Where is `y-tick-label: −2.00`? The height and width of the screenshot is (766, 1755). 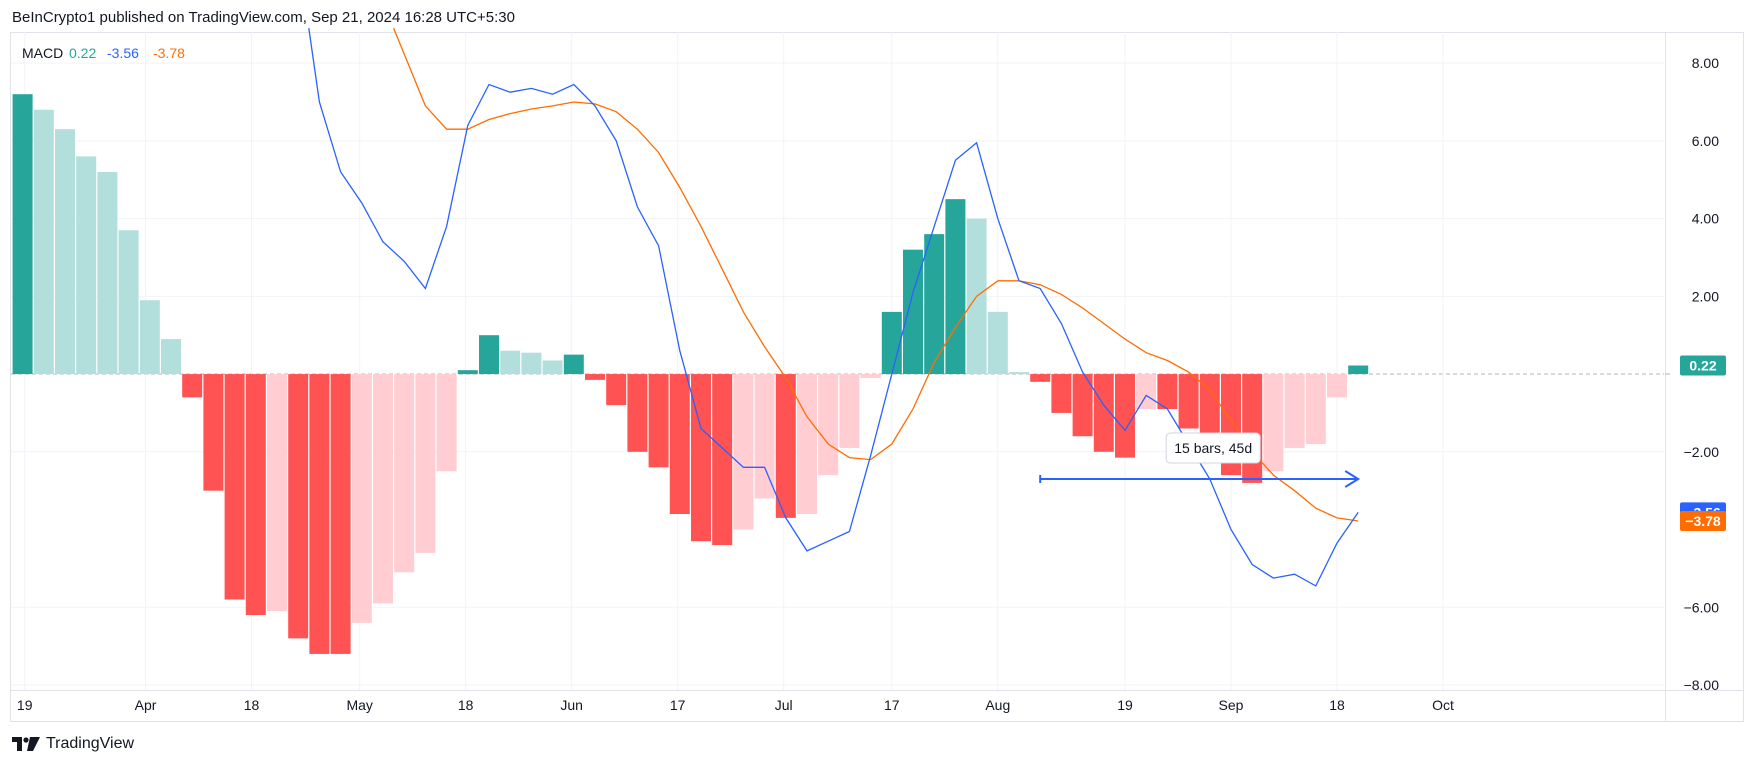
y-tick-label: −2.00 is located at coordinates (1702, 452).